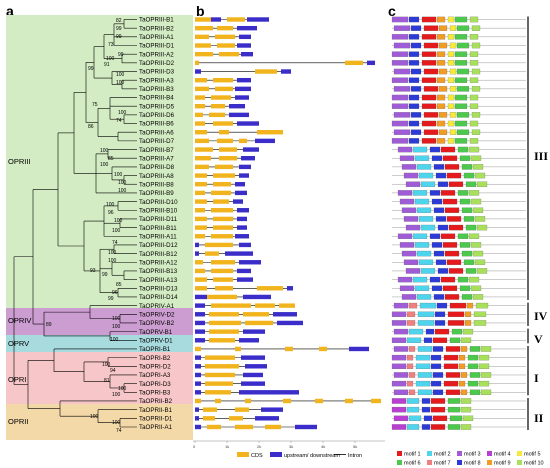 Image resolution: width=550 pixels, height=468 pixels. Describe the element at coordinates (155, 384) in the screenshot. I see `gene-label: TaOPRI-D3` at that location.